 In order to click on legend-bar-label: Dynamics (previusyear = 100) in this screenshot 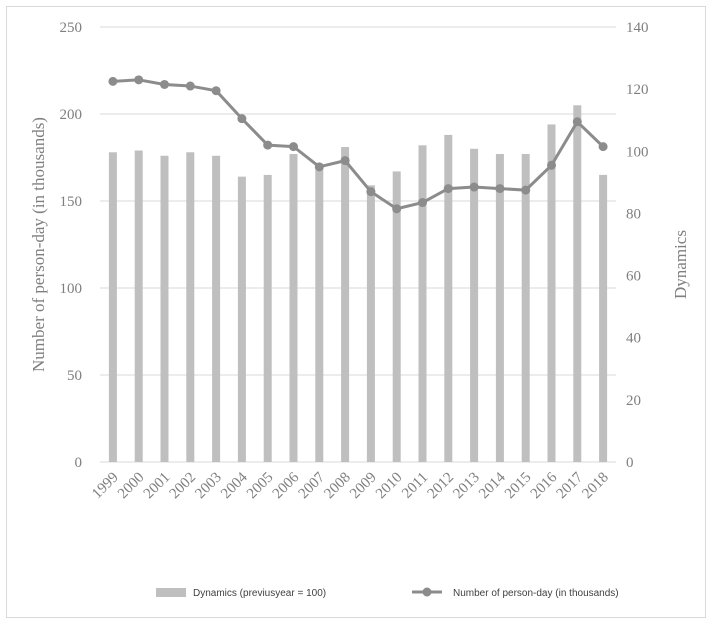, I will do `click(259, 593)`.